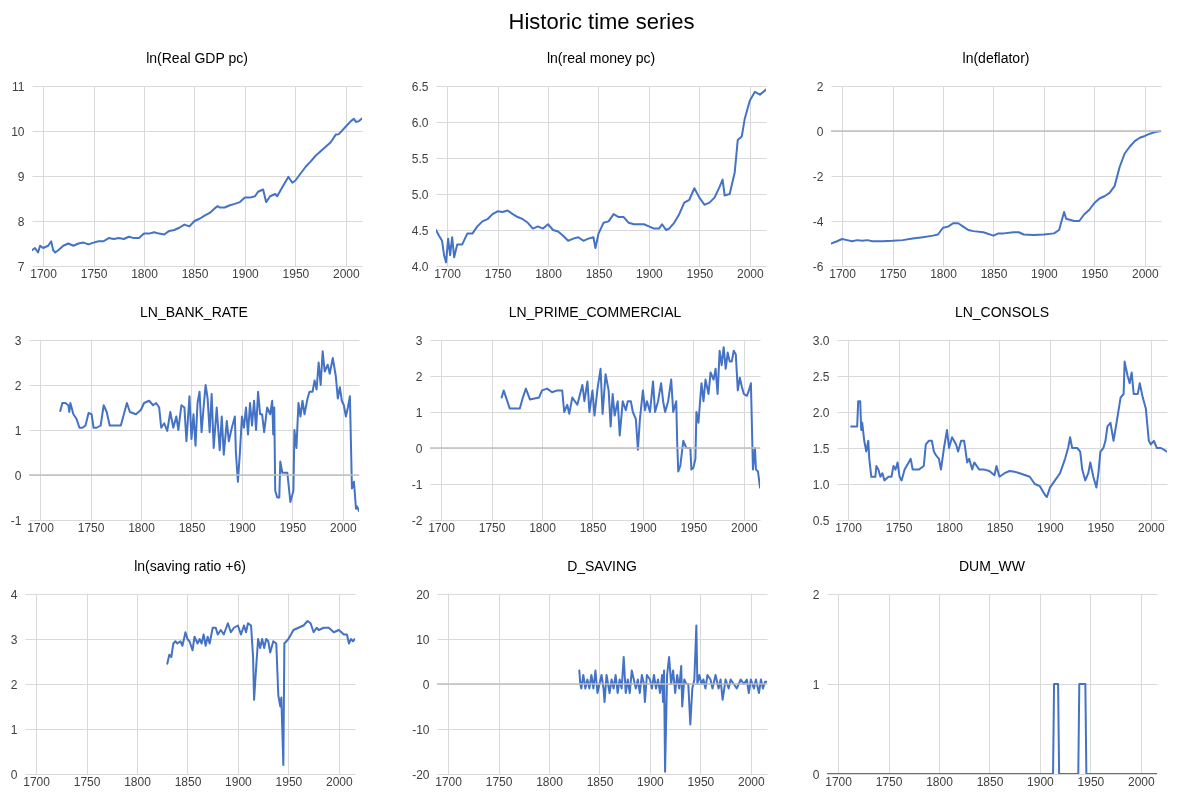 Image resolution: width=1203 pixels, height=807 pixels. What do you see at coordinates (197, 58) in the screenshot?
I see `chart-title: ln(Real GDP pc)` at bounding box center [197, 58].